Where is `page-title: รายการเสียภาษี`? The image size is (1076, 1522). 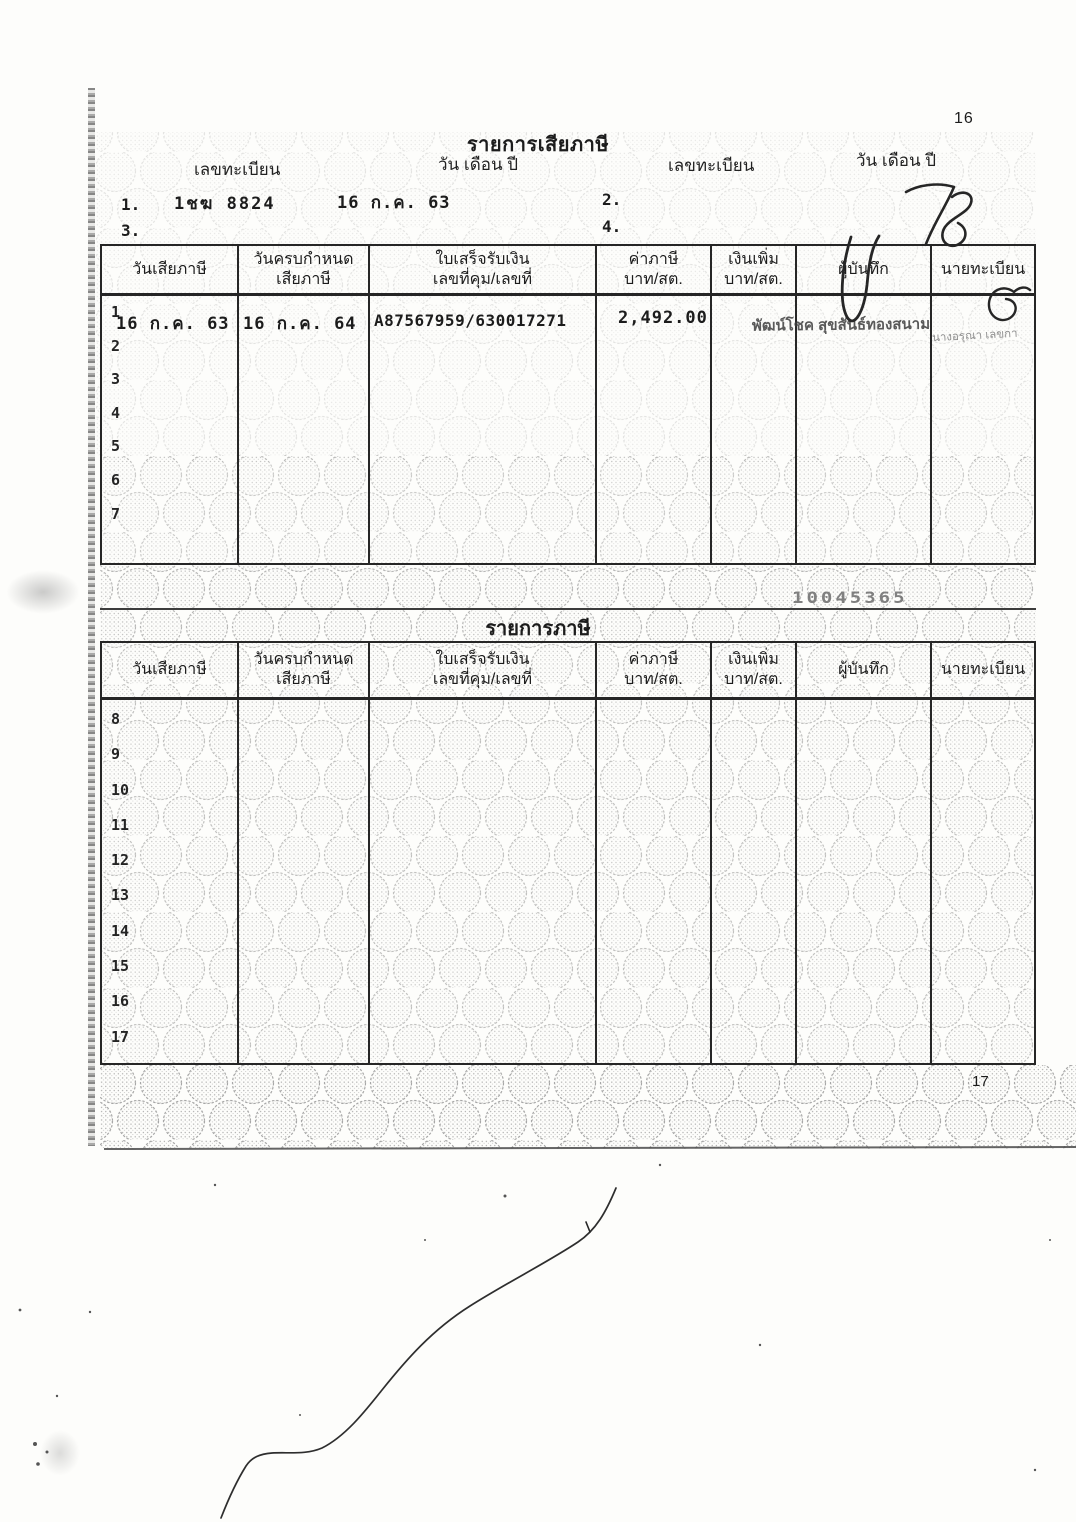
page-title: รายการเสียภาษี is located at coordinates (538, 145).